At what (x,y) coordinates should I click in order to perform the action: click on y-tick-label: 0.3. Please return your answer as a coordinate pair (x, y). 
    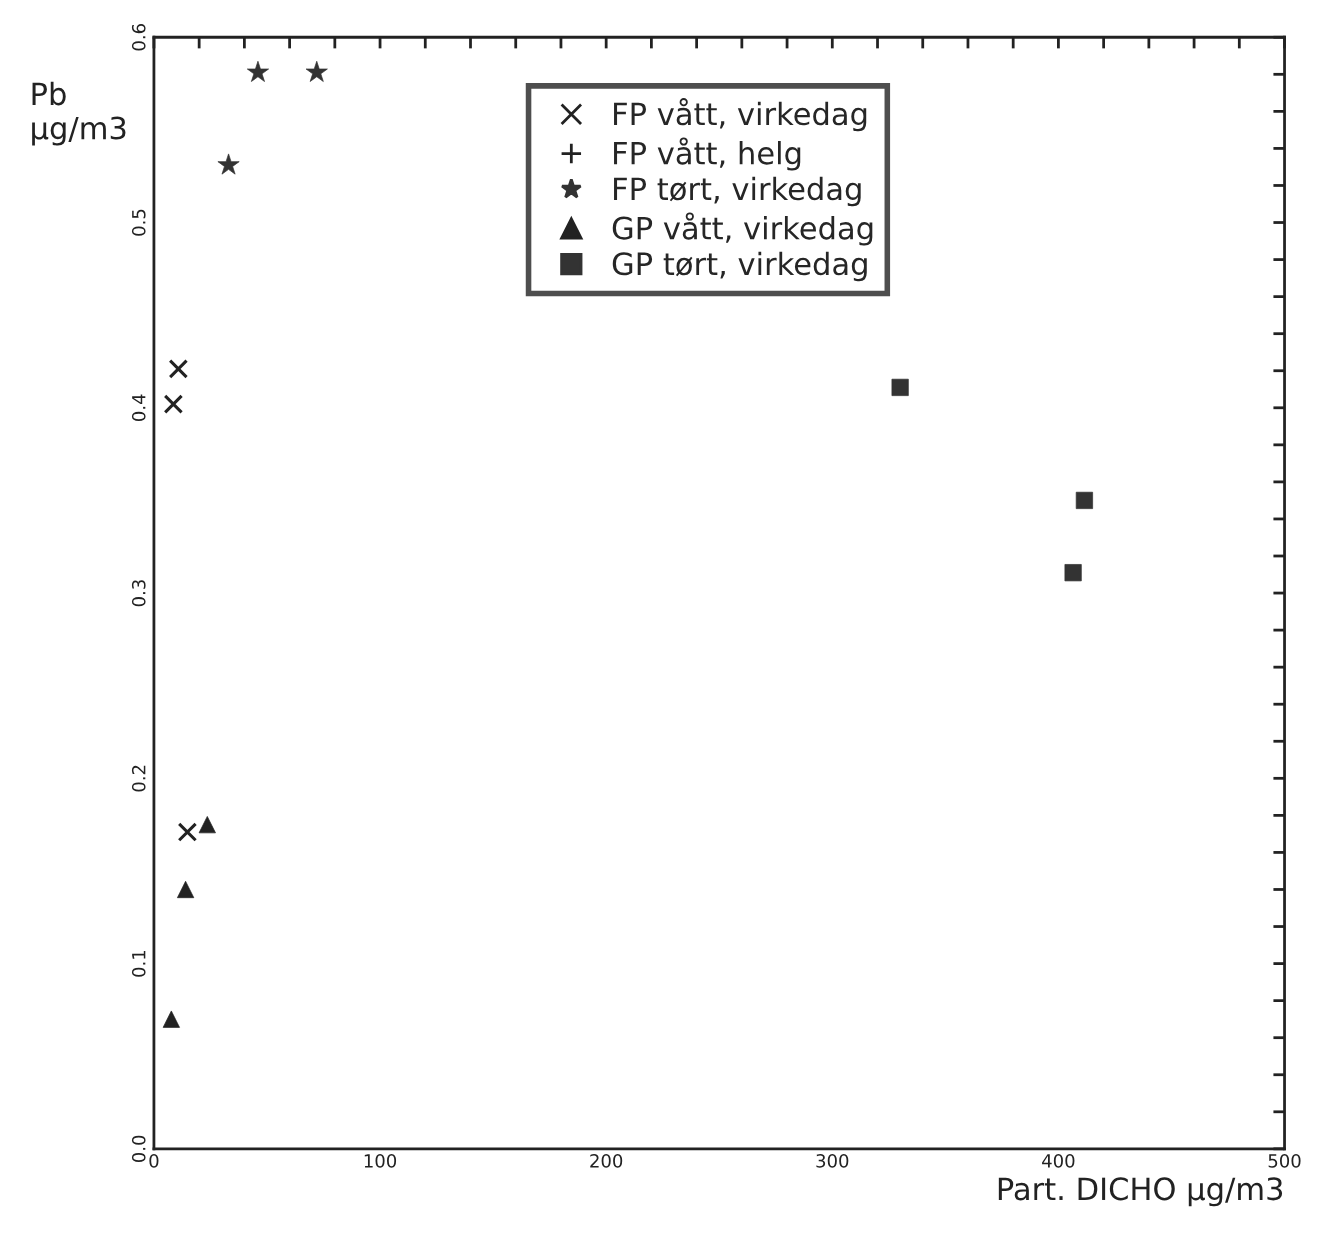
    Looking at the image, I should click on (138, 593).